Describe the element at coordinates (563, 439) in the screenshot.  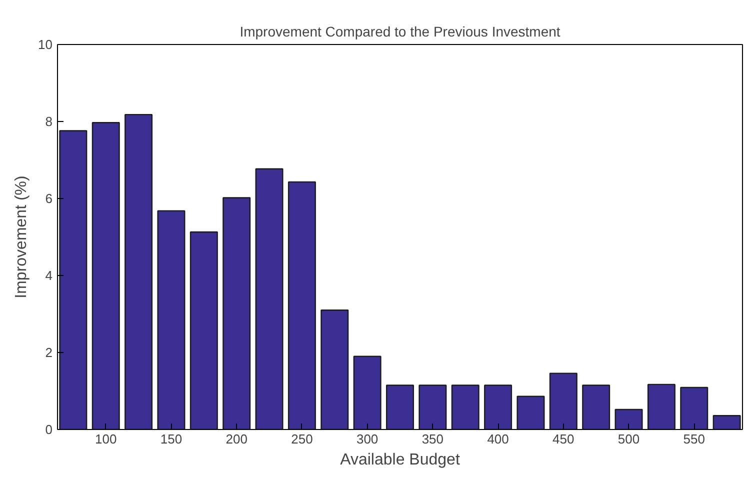
I see `x-tick-label: 450` at that location.